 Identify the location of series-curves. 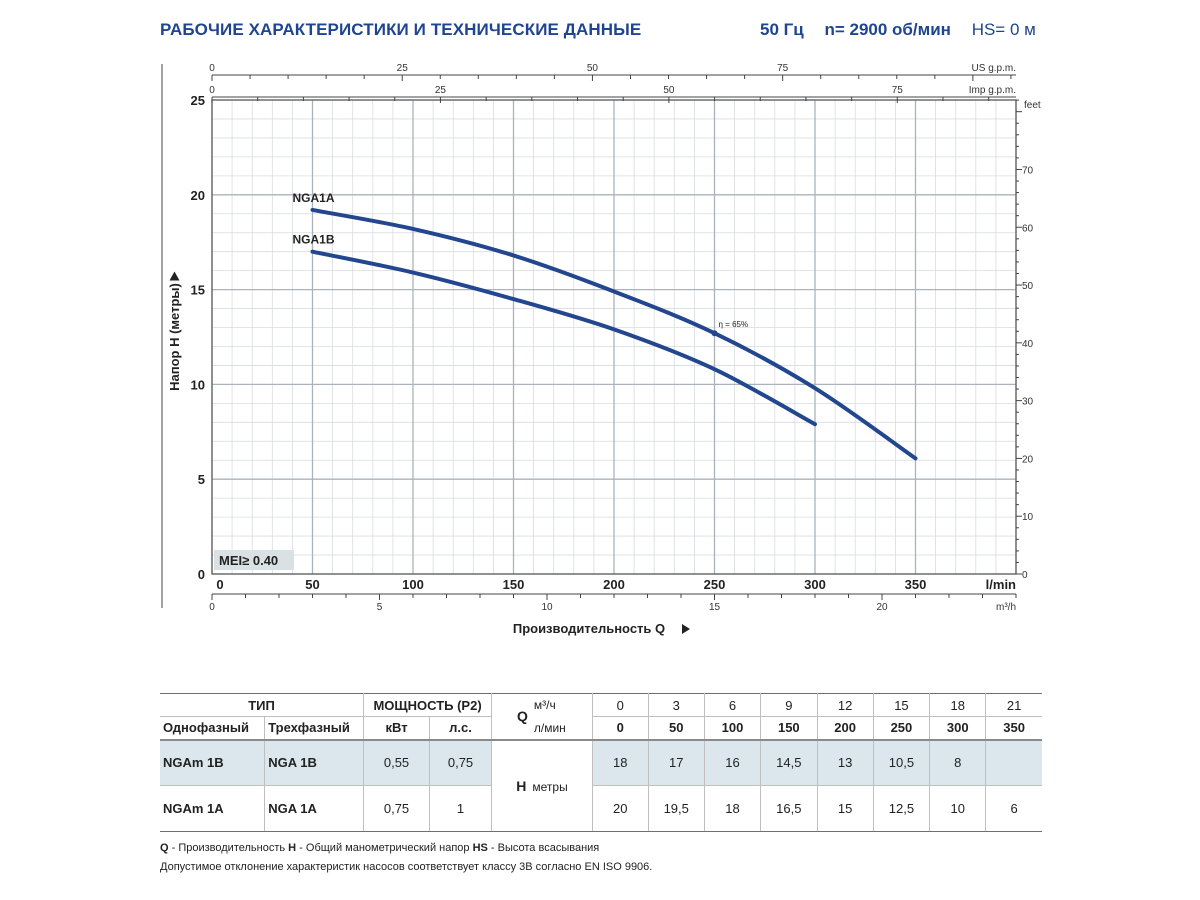
(614, 334).